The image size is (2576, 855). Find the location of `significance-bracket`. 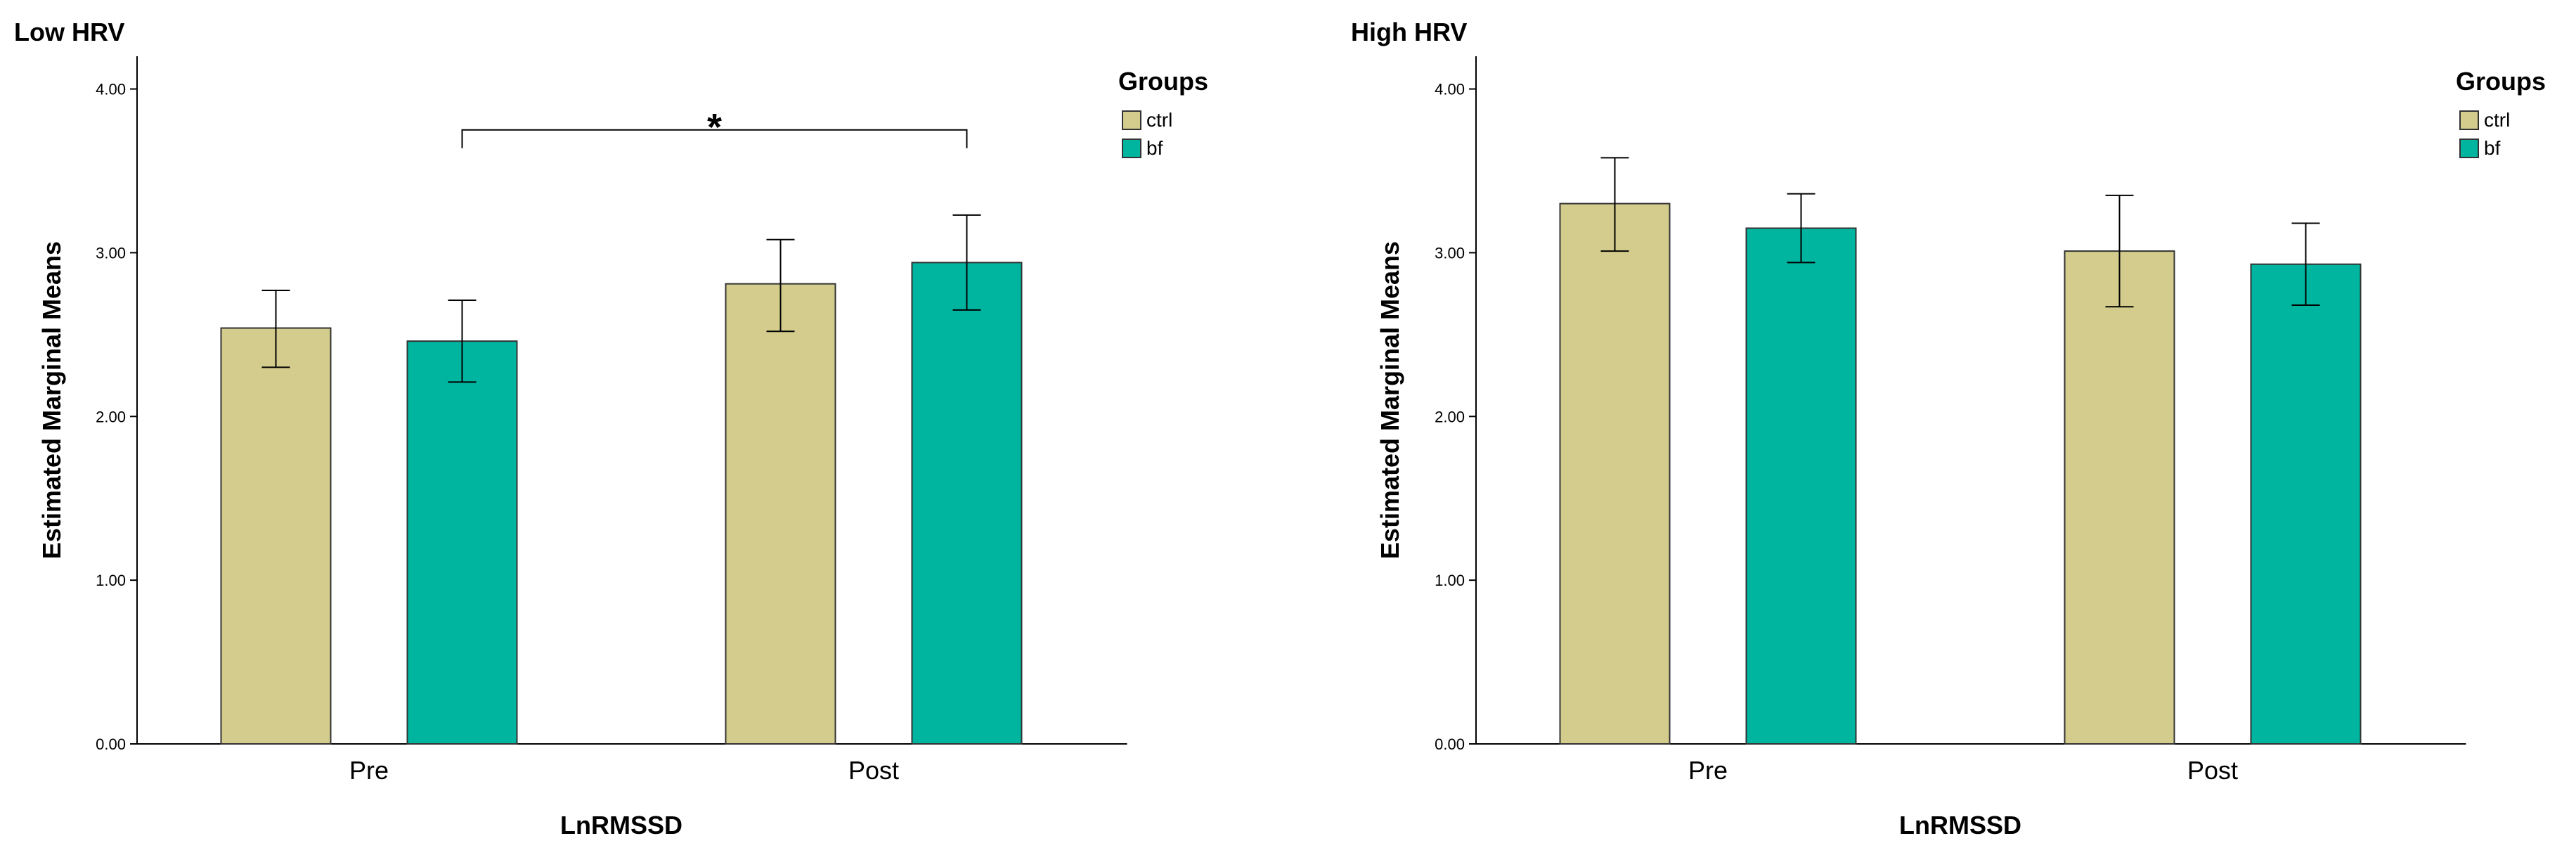

significance-bracket is located at coordinates (714, 138).